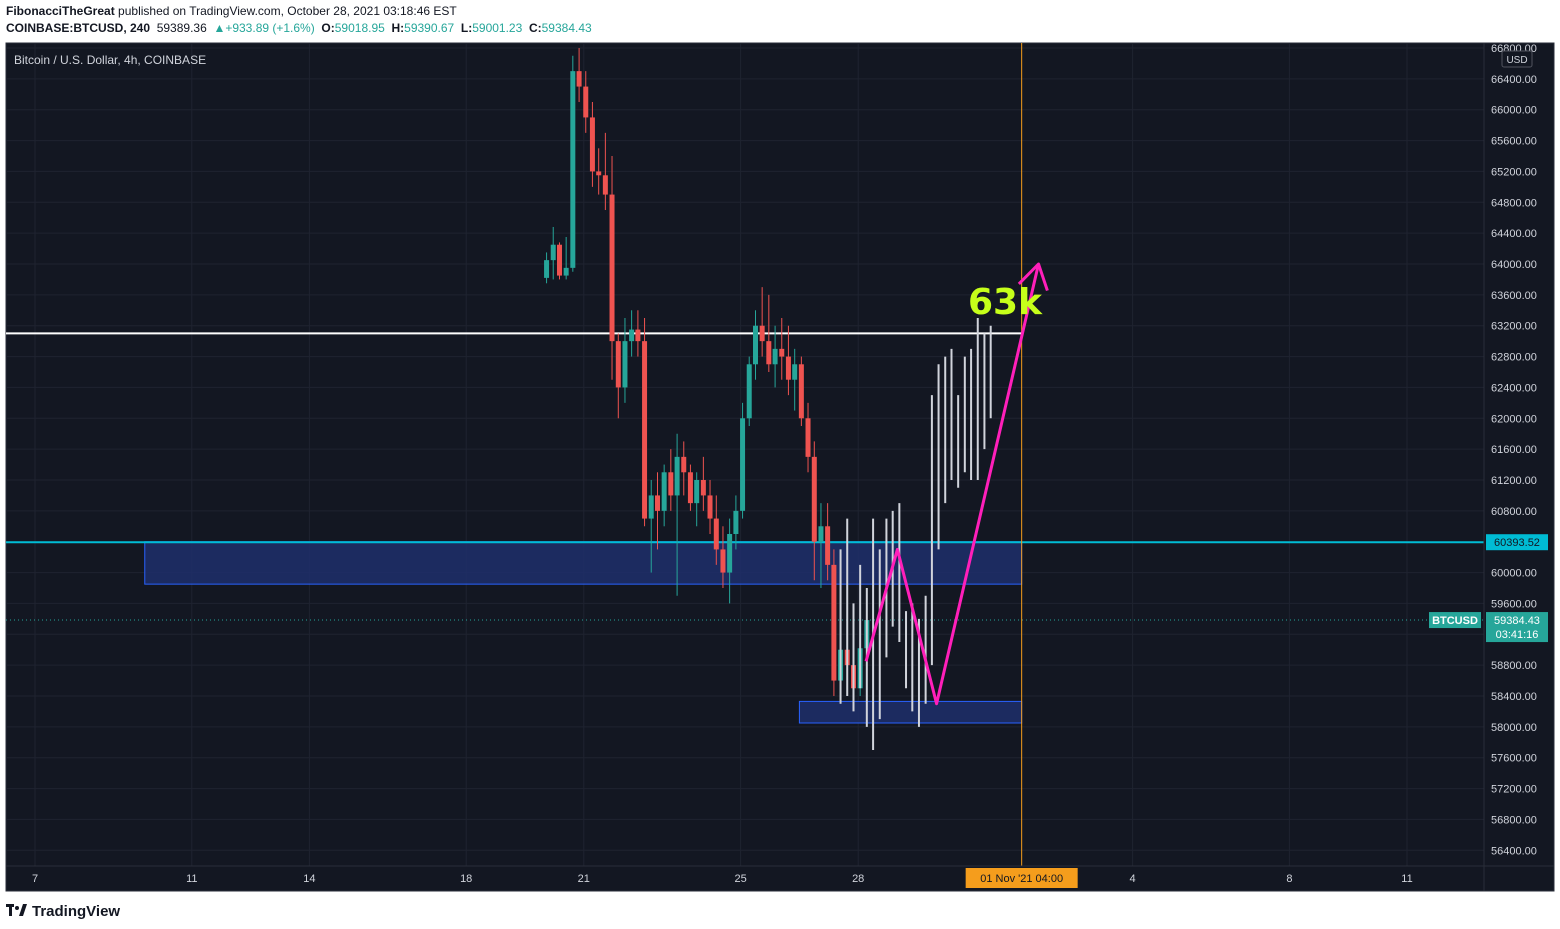  Describe the element at coordinates (398, 28) in the screenshot. I see `high-label: H:` at that location.